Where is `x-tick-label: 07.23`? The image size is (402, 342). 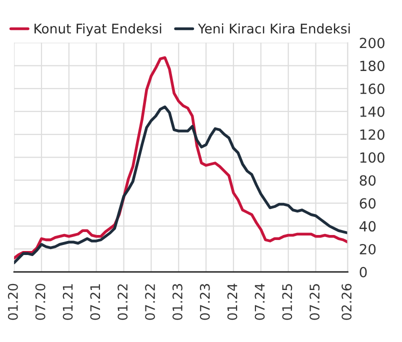
x-tick-label: 07.23 is located at coordinates (205, 302).